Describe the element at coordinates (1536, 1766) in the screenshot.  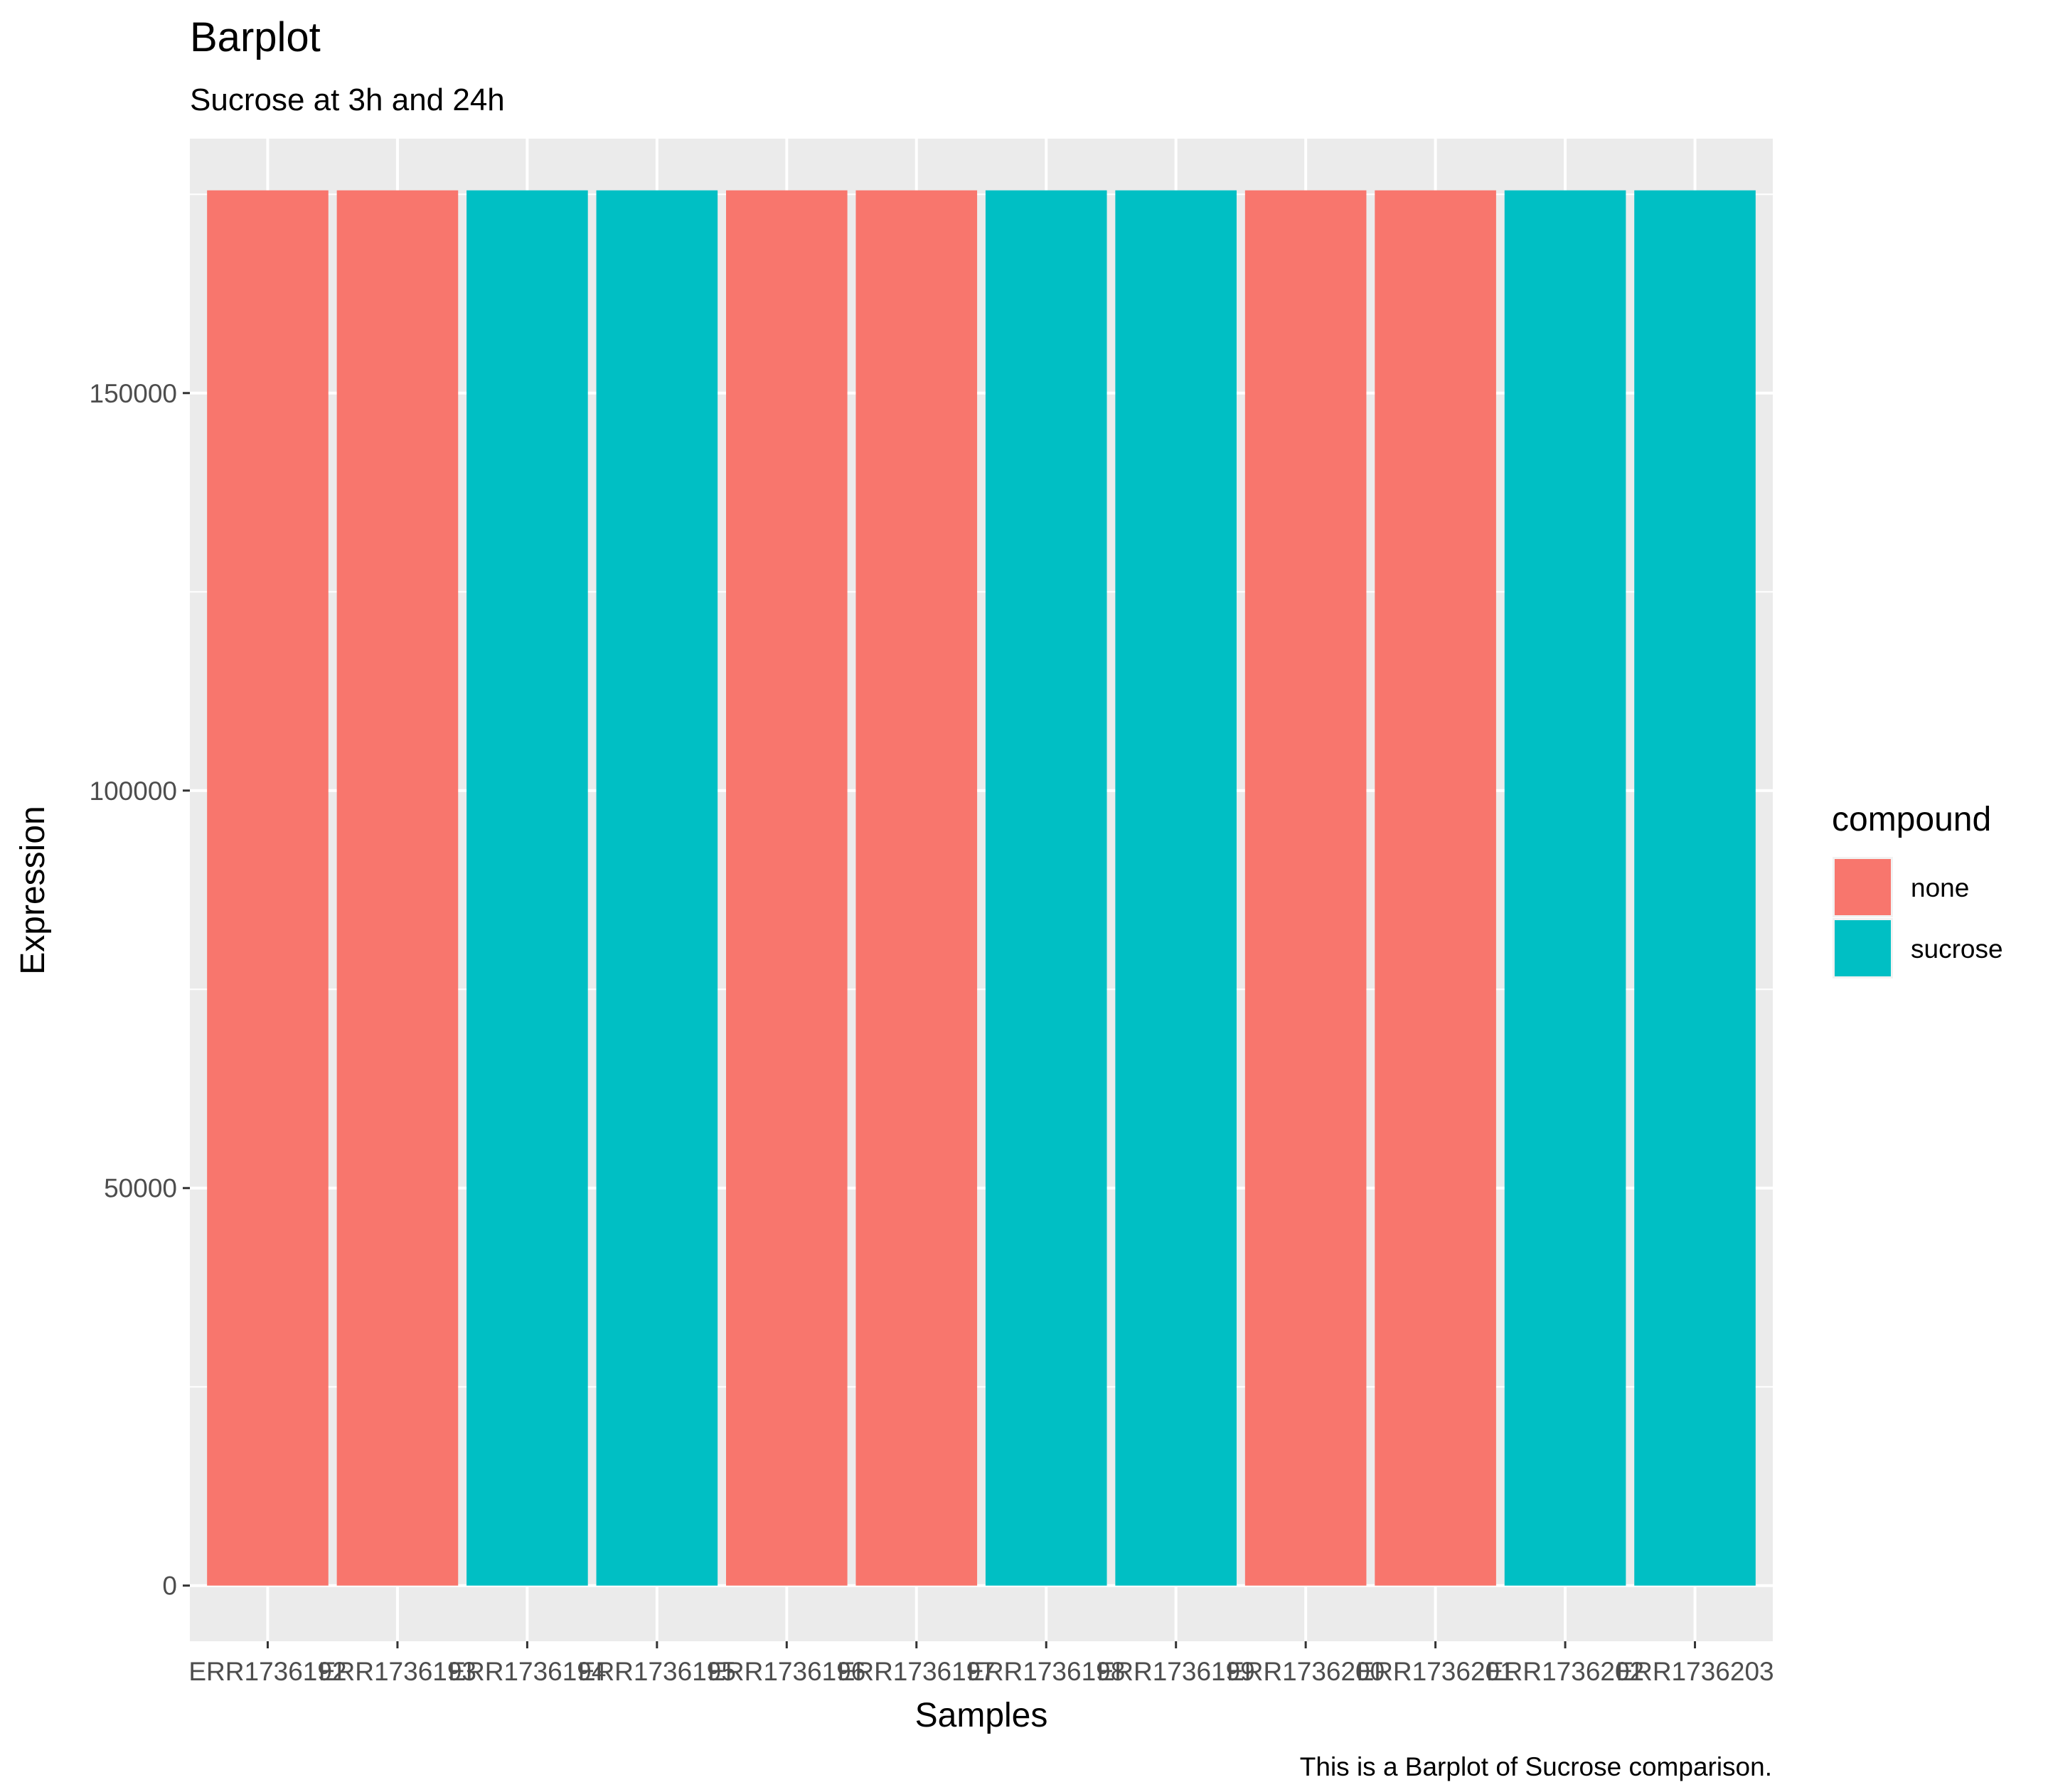
I see `chart-caption: This is a Barplot of Sucrose comparison.` at that location.